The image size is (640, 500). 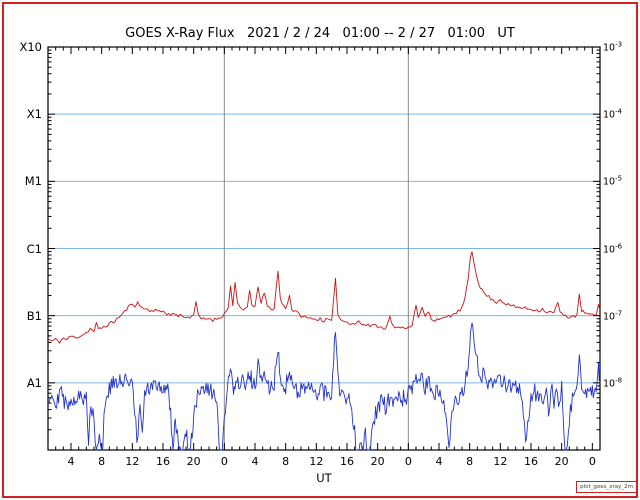 What do you see at coordinates (324, 478) in the screenshot?
I see `x-axis-label: UT` at bounding box center [324, 478].